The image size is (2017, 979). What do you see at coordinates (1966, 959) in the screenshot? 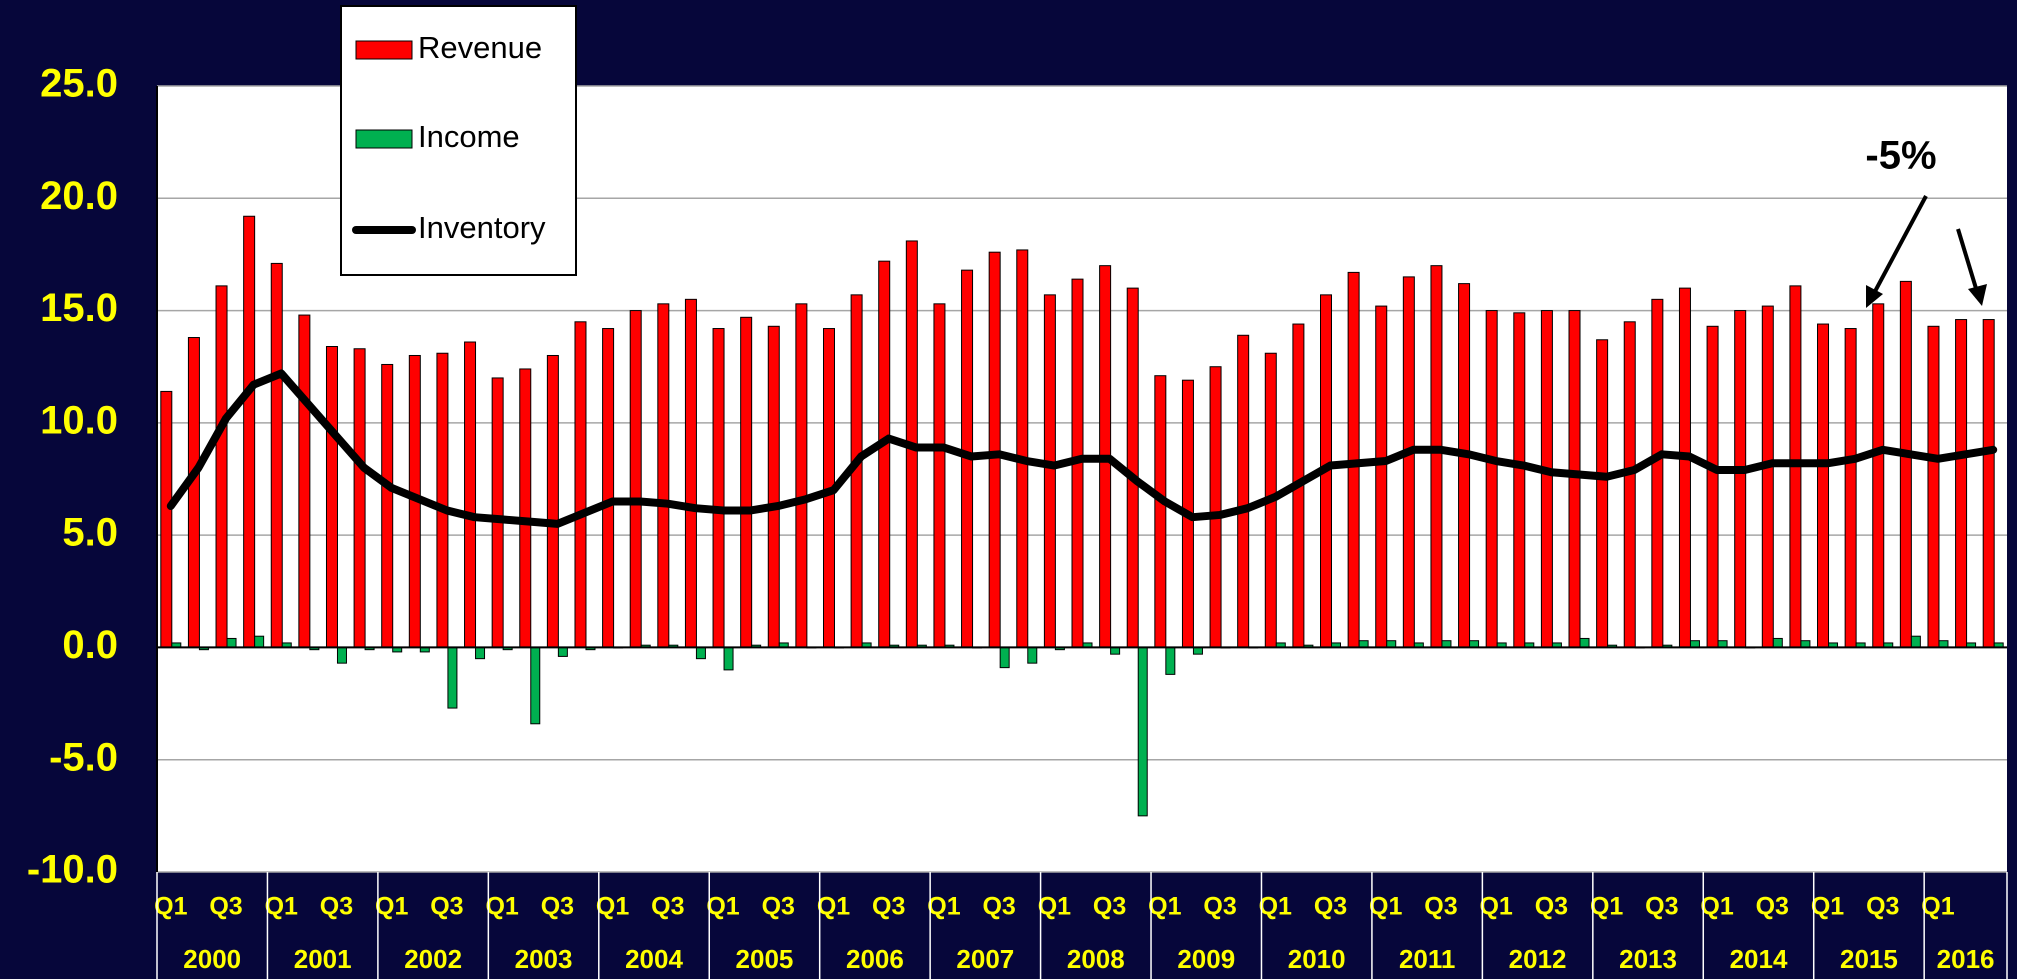
I see `year-label: 2016` at bounding box center [1966, 959].